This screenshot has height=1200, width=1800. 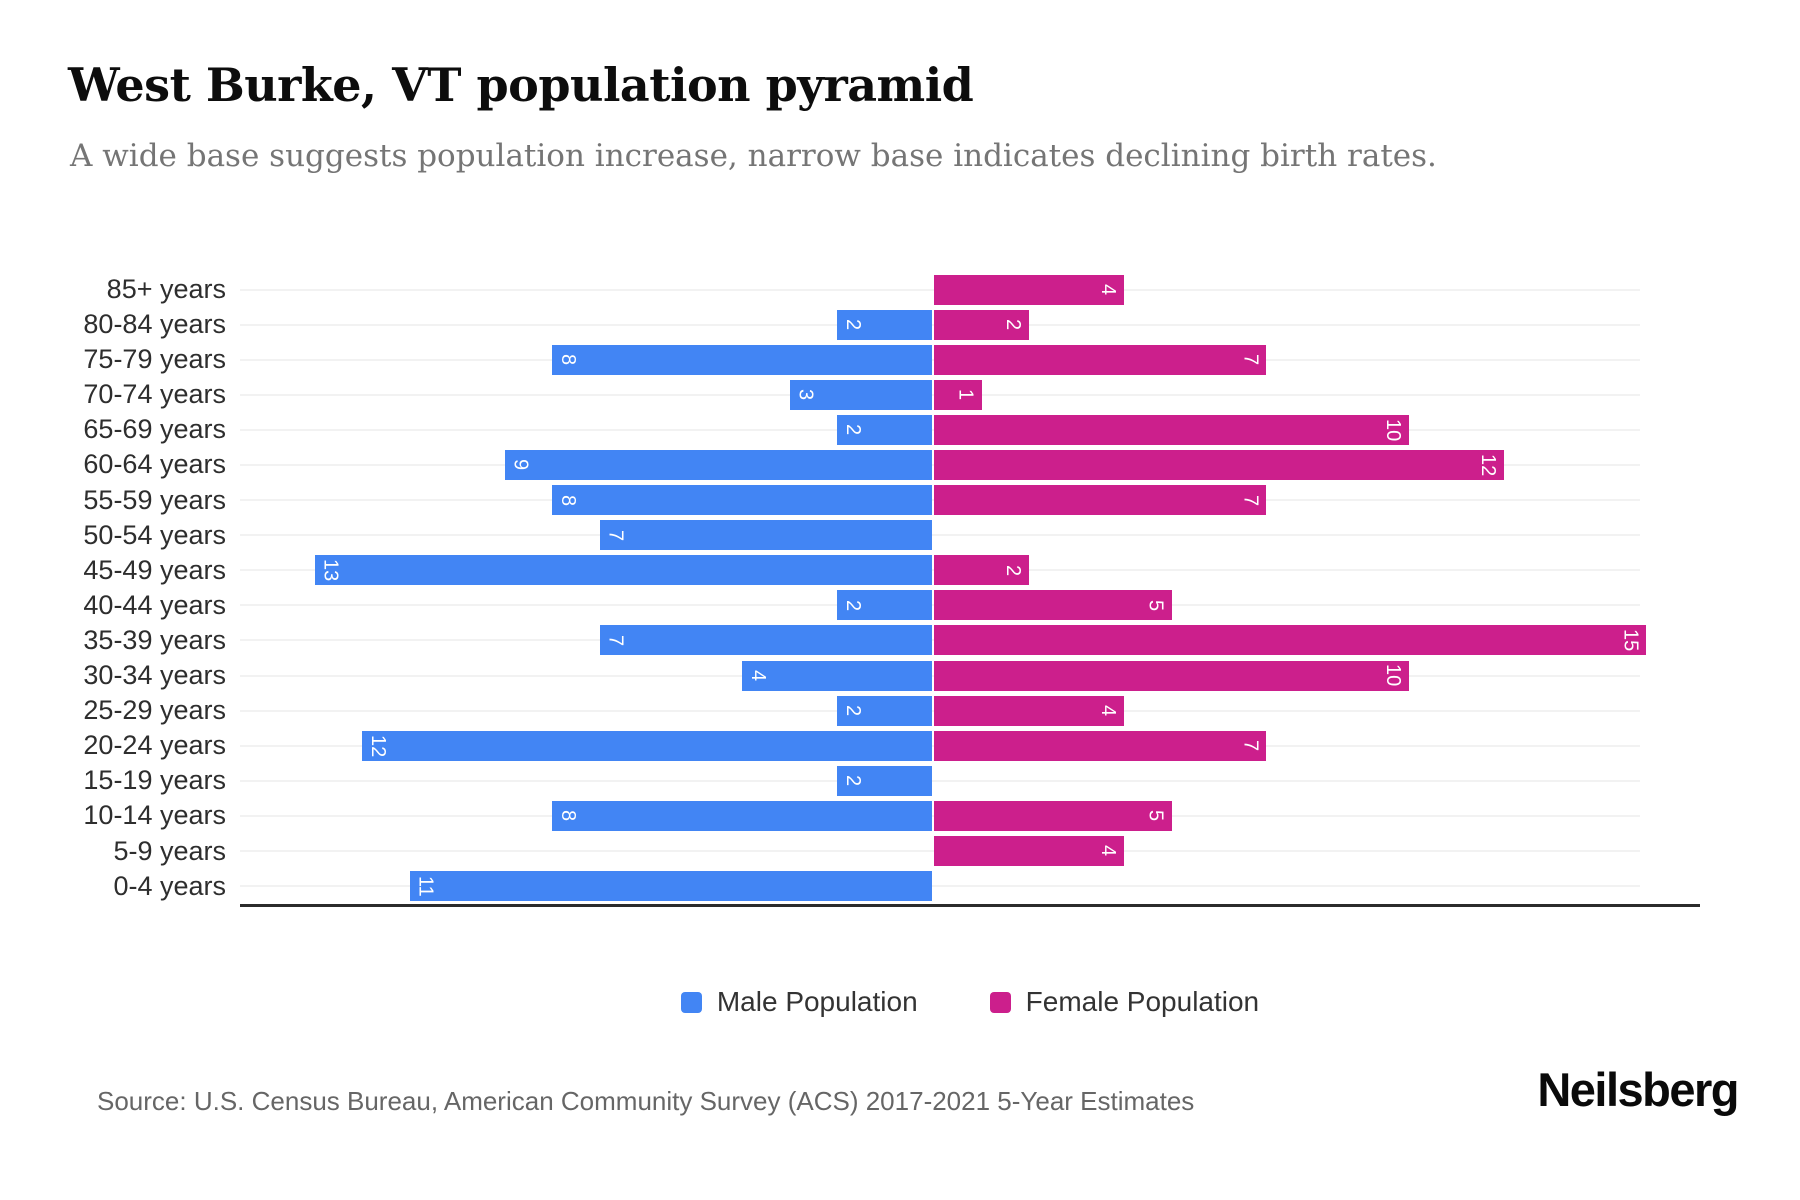 I want to click on legend-item-female: Female Population, so click(x=1124, y=1002).